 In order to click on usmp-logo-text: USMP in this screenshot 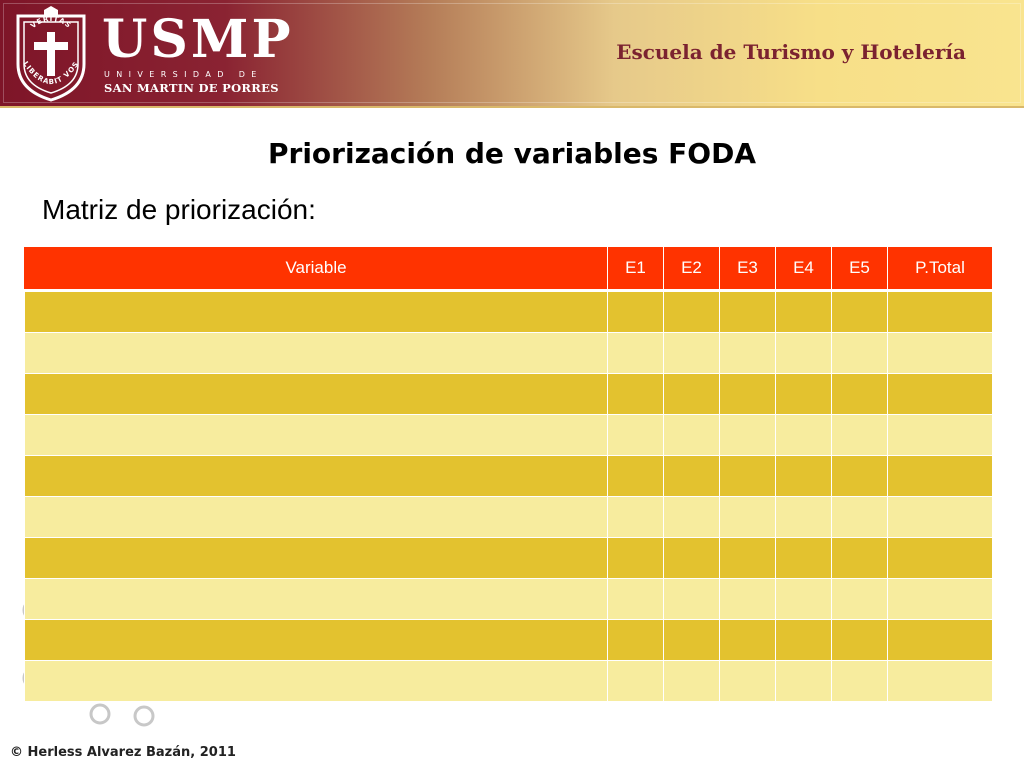, I will do `click(198, 39)`.